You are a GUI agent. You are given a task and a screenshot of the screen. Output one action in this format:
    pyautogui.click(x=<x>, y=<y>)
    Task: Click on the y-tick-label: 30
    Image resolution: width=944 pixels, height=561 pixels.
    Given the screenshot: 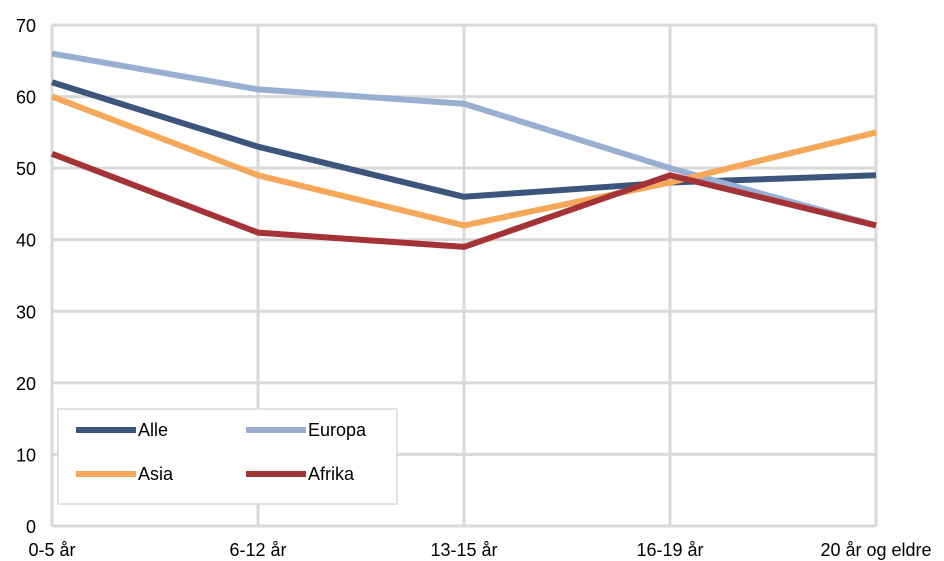 What is the action you would take?
    pyautogui.click(x=26, y=312)
    